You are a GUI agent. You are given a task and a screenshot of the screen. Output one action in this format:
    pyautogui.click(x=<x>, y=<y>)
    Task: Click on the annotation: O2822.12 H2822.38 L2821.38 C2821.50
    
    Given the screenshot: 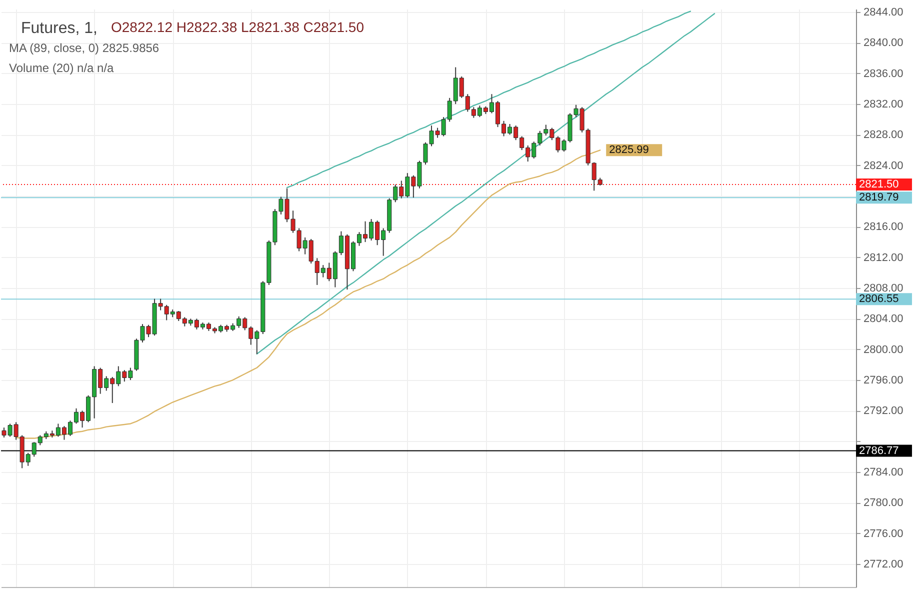 What is the action you would take?
    pyautogui.click(x=237, y=27)
    